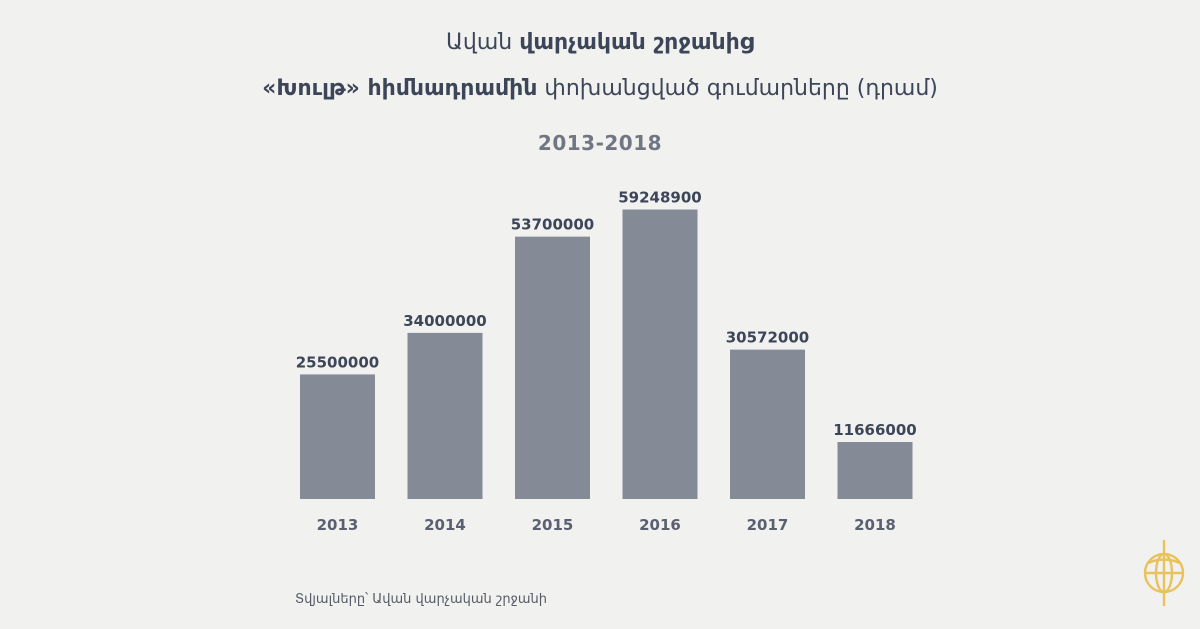  What do you see at coordinates (600, 143) in the screenshot?
I see `chart-subtitle: 2013-2018` at bounding box center [600, 143].